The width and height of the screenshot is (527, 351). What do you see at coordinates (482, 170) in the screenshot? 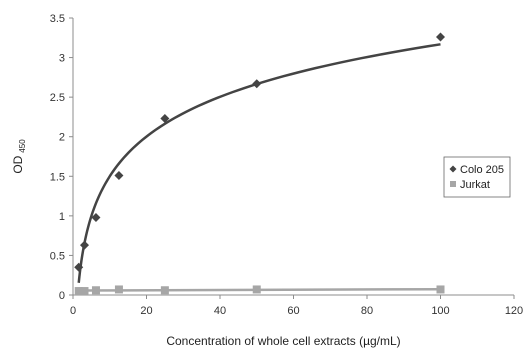
I see `legend-label-colo-205: Colo 205` at bounding box center [482, 170].